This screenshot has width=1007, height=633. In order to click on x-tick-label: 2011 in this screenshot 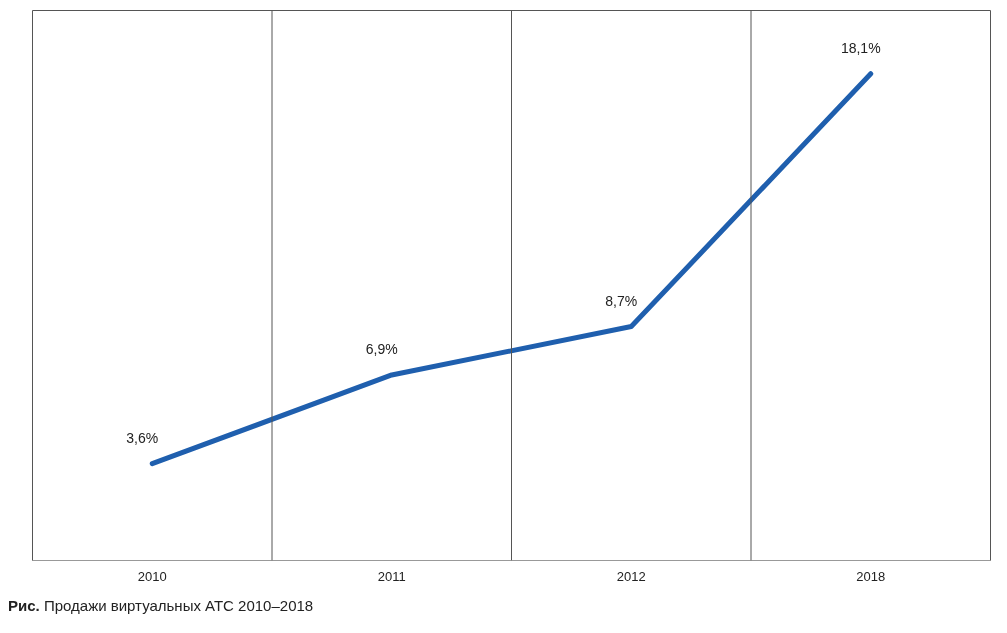, I will do `click(391, 576)`.